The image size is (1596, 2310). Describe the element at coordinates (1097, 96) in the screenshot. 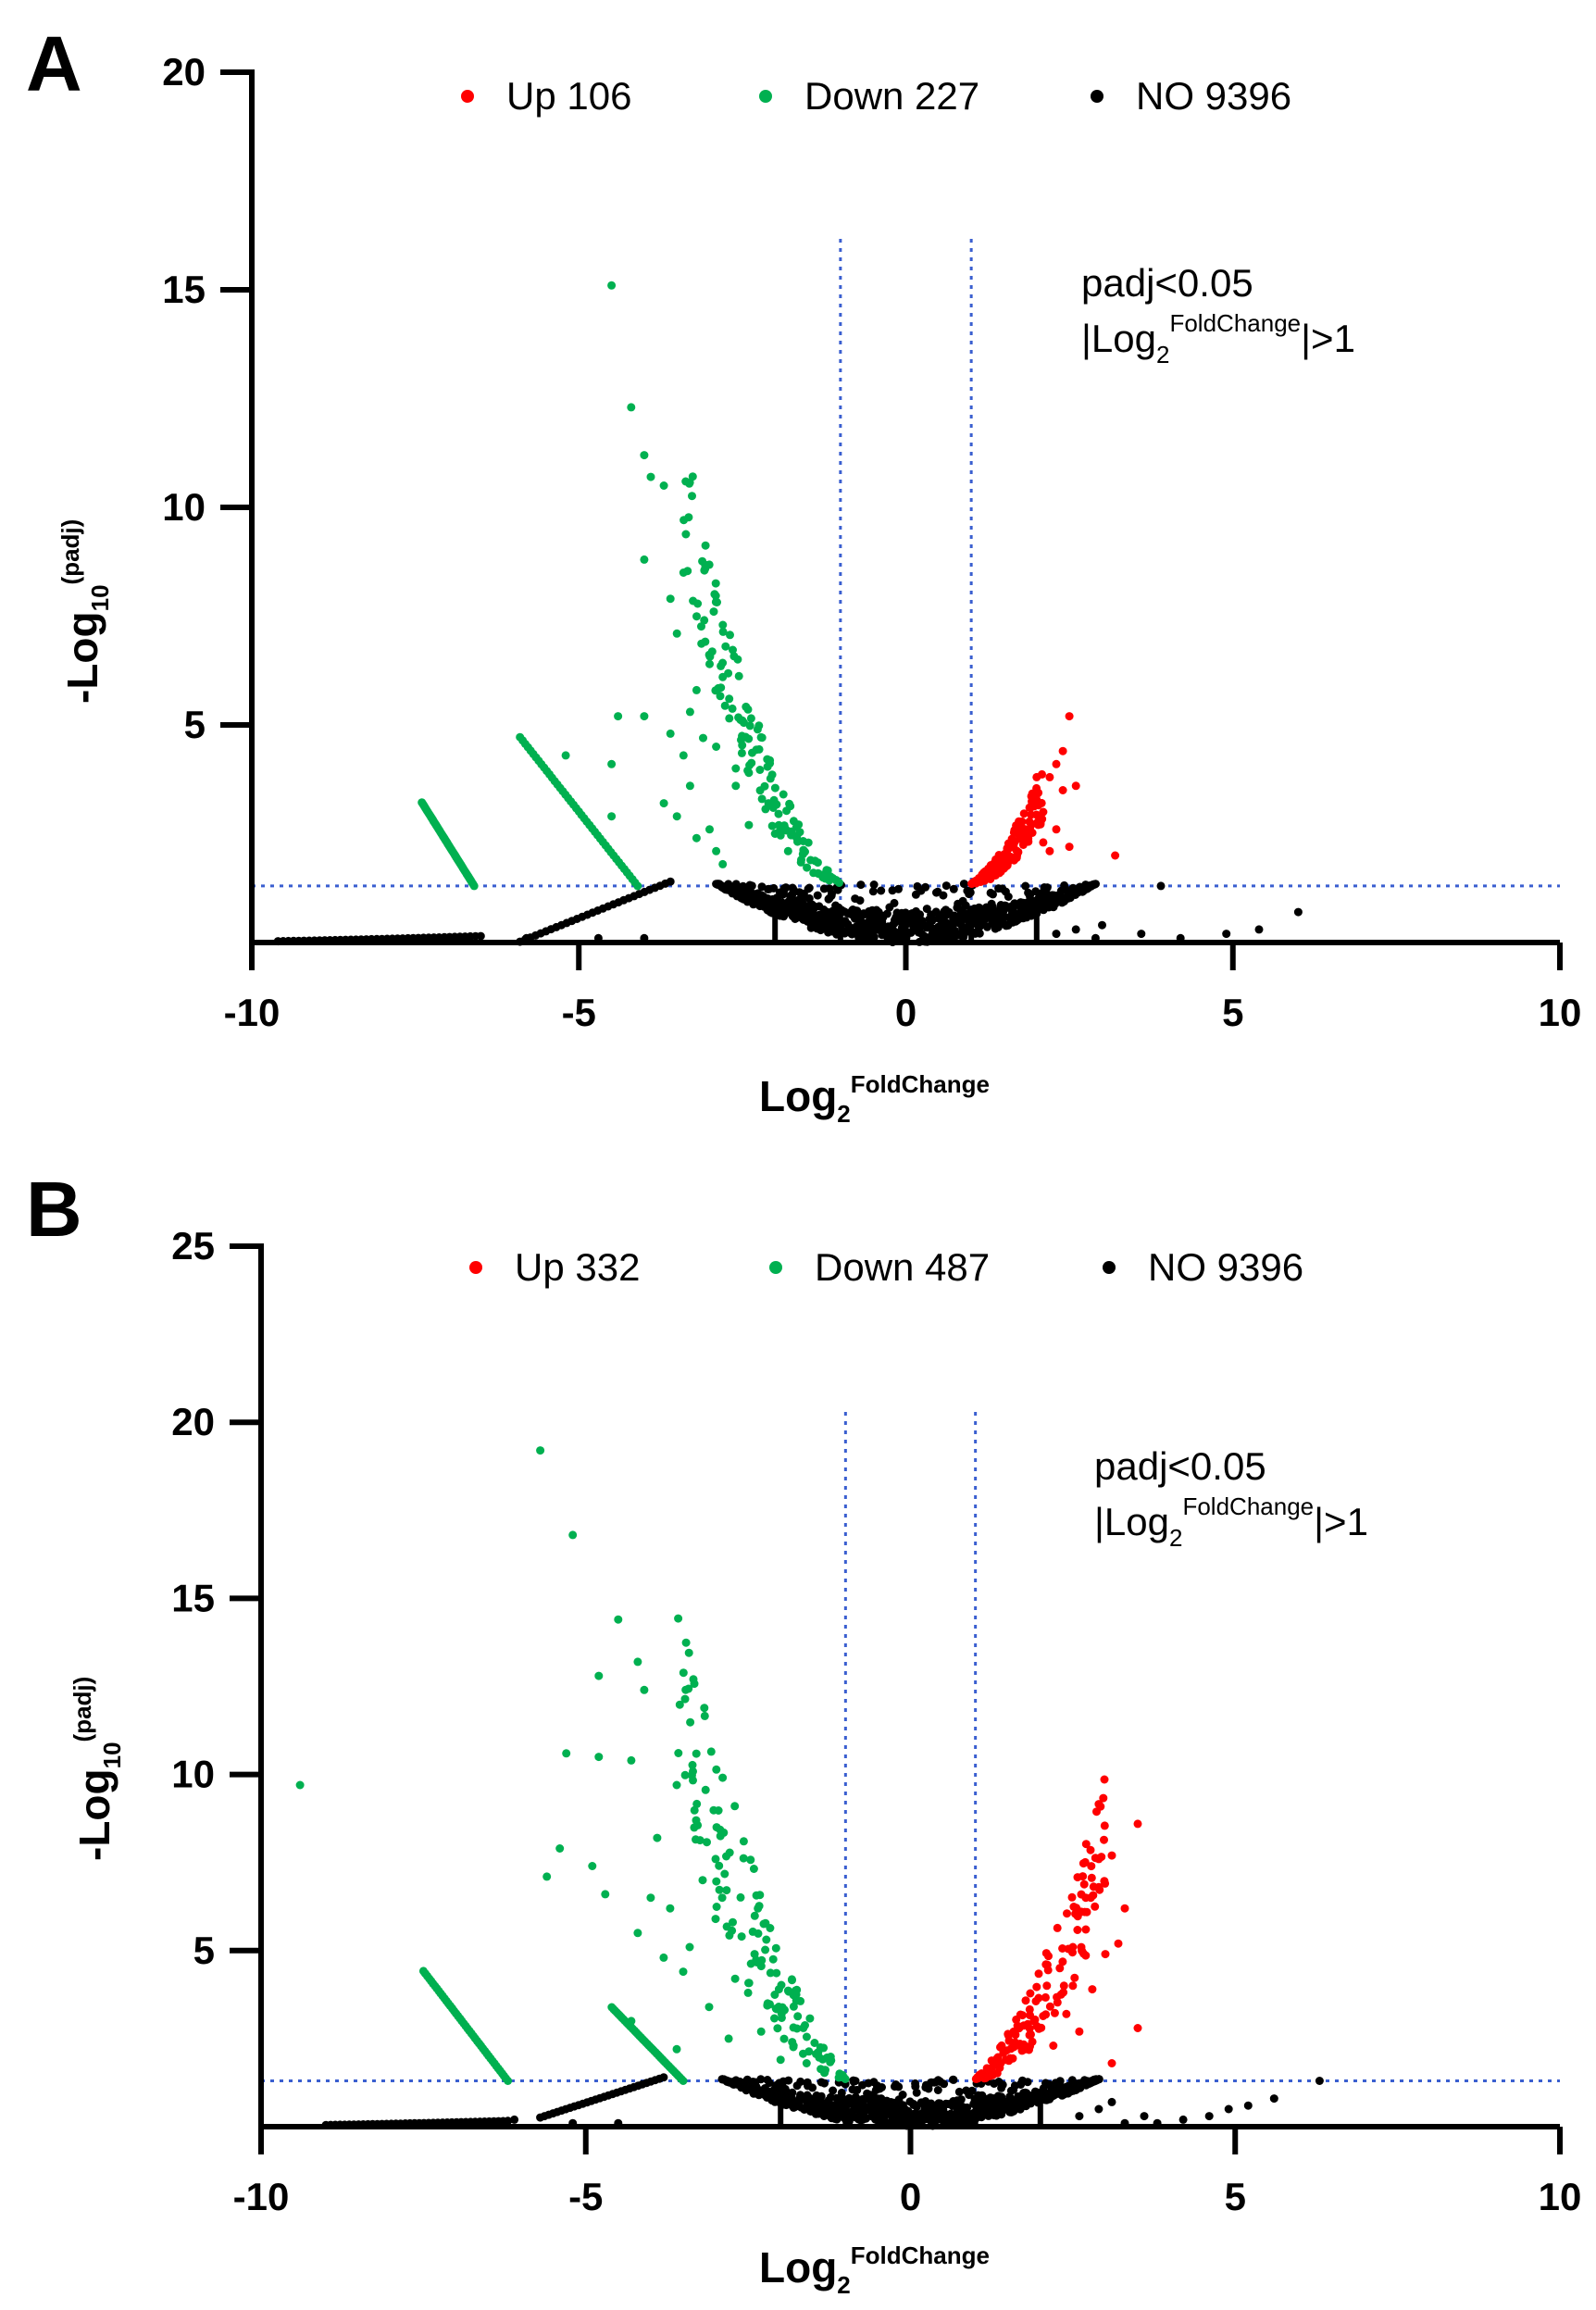

I see `legend-marker` at that location.